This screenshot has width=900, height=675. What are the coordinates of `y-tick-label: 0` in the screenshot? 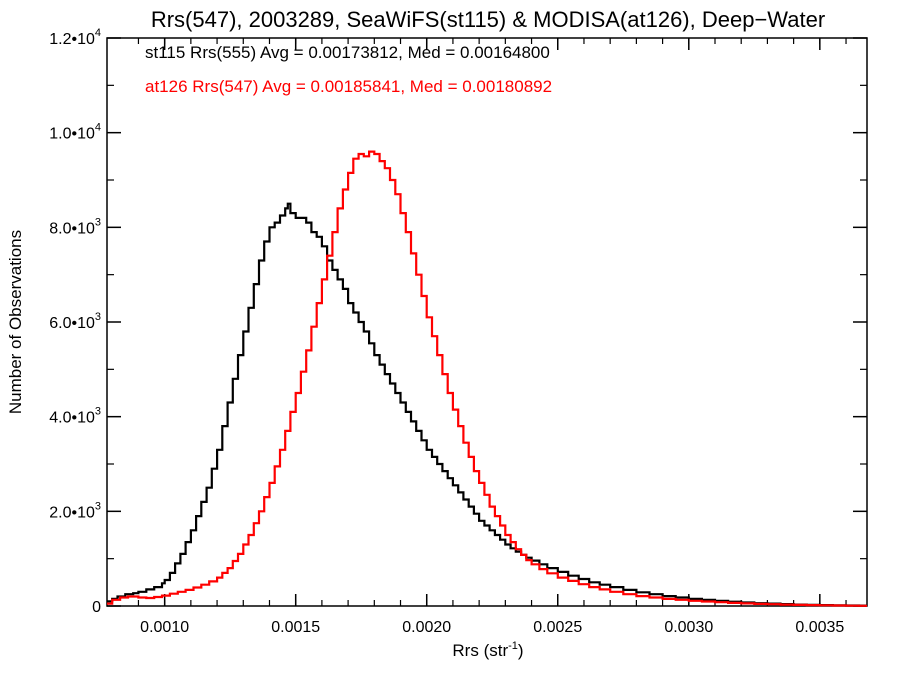 It's located at (96, 607).